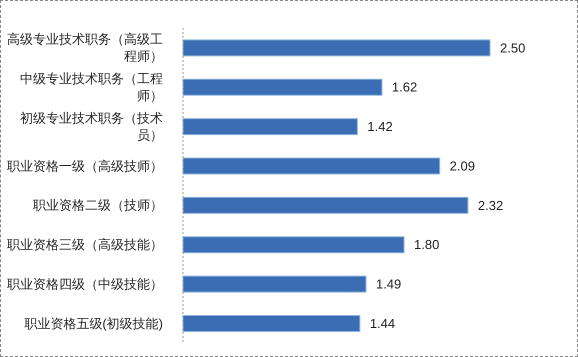 This screenshot has height=357, width=578. I want to click on y-tick-label: 职业资格四级（中级技能）, so click(85, 284).